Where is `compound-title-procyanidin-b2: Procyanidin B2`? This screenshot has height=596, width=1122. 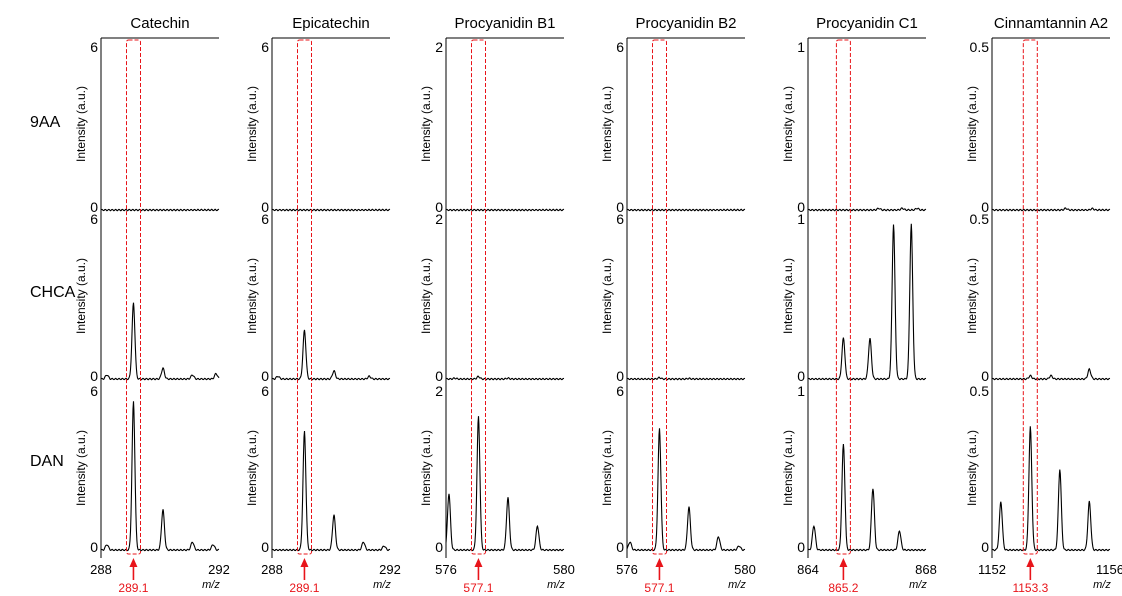
compound-title-procyanidin-b2: Procyanidin B2 is located at coordinates (686, 23).